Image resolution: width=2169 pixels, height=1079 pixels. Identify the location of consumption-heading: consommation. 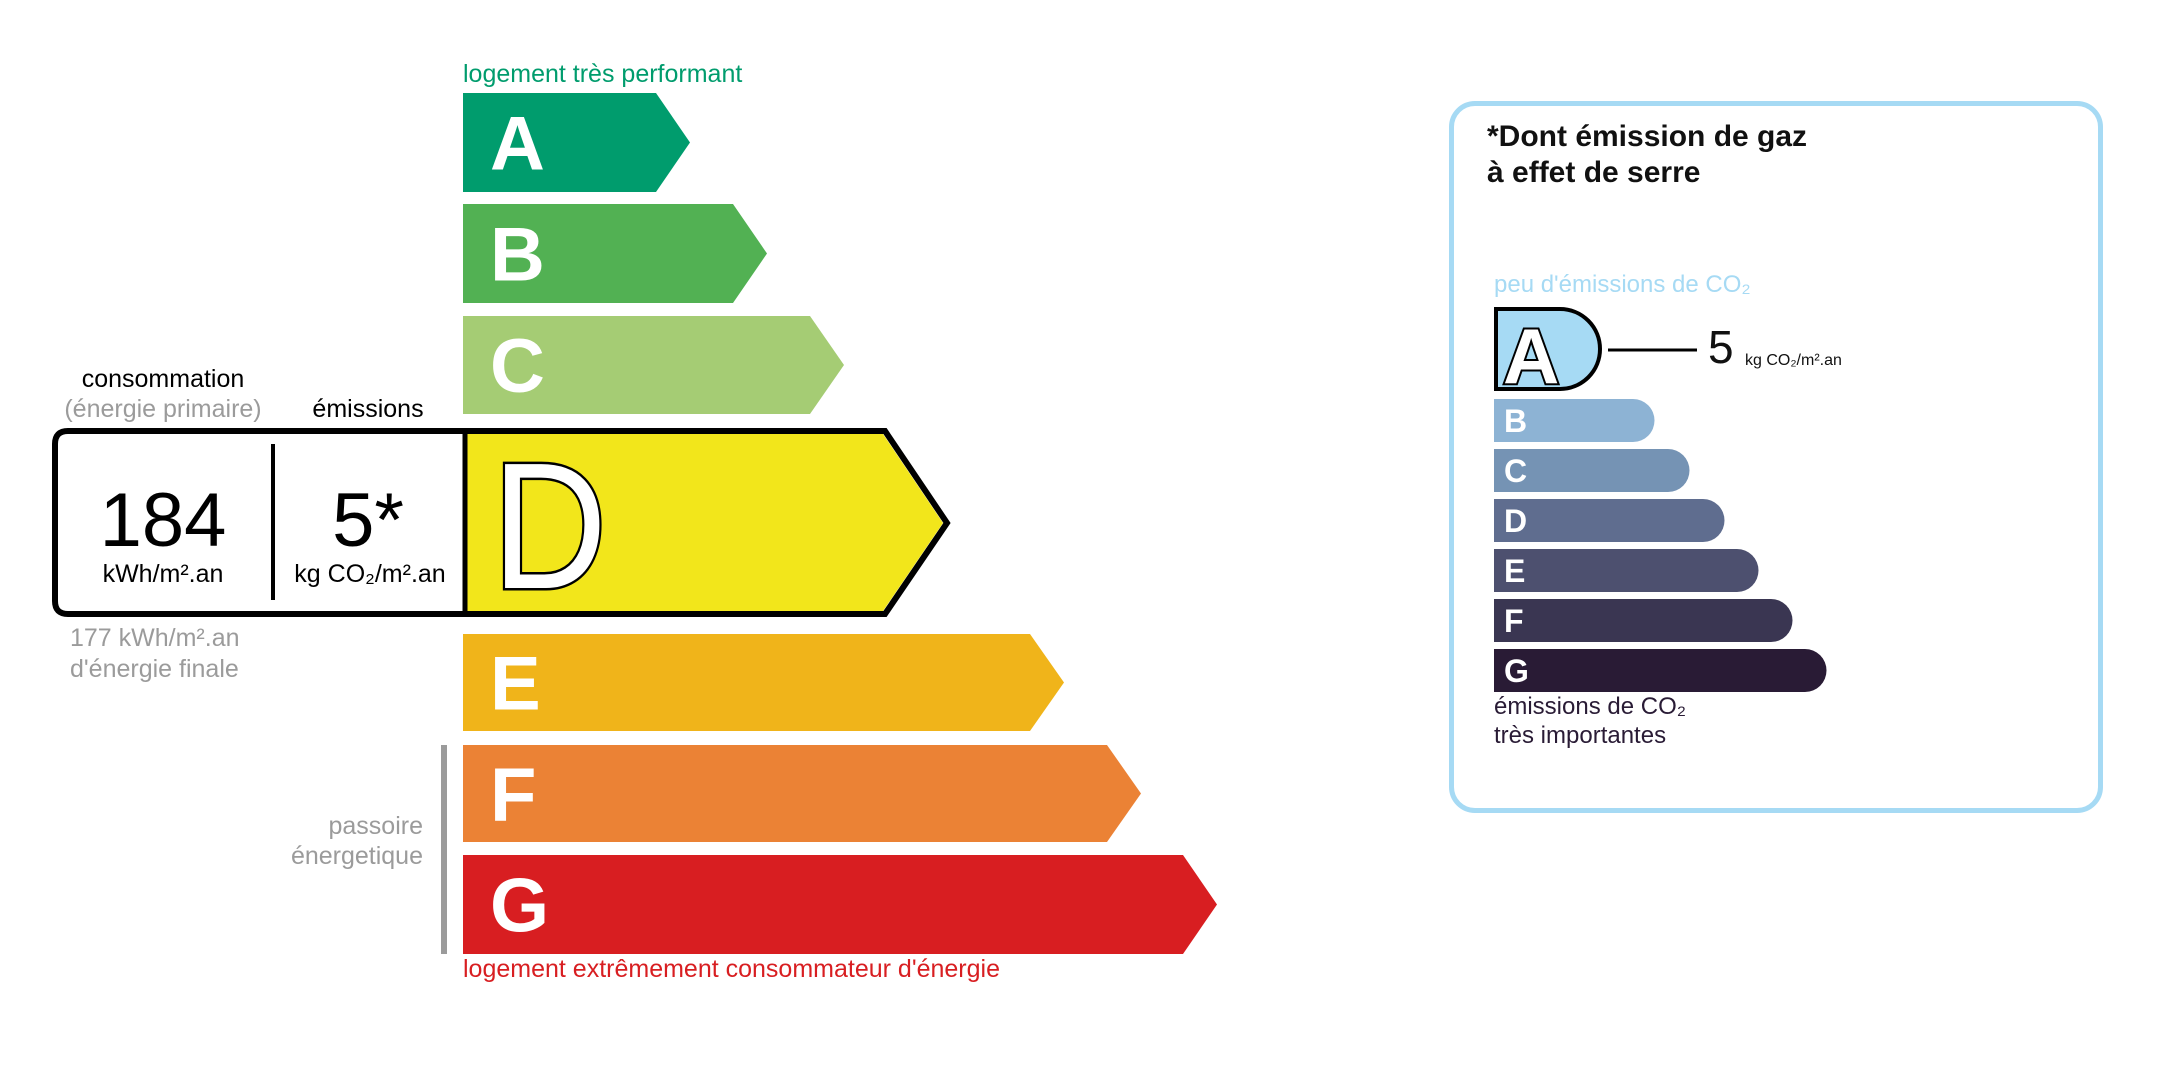
(163, 379).